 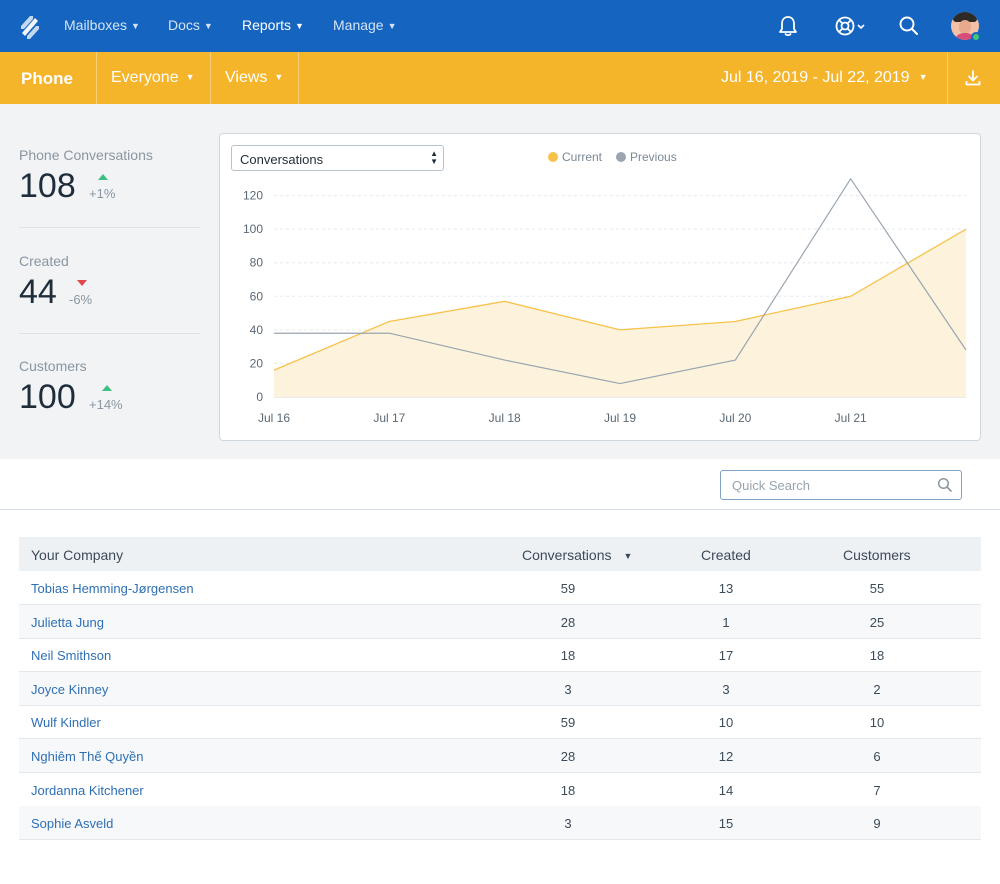 What do you see at coordinates (726, 555) in the screenshot?
I see `column-header-created: Created` at bounding box center [726, 555].